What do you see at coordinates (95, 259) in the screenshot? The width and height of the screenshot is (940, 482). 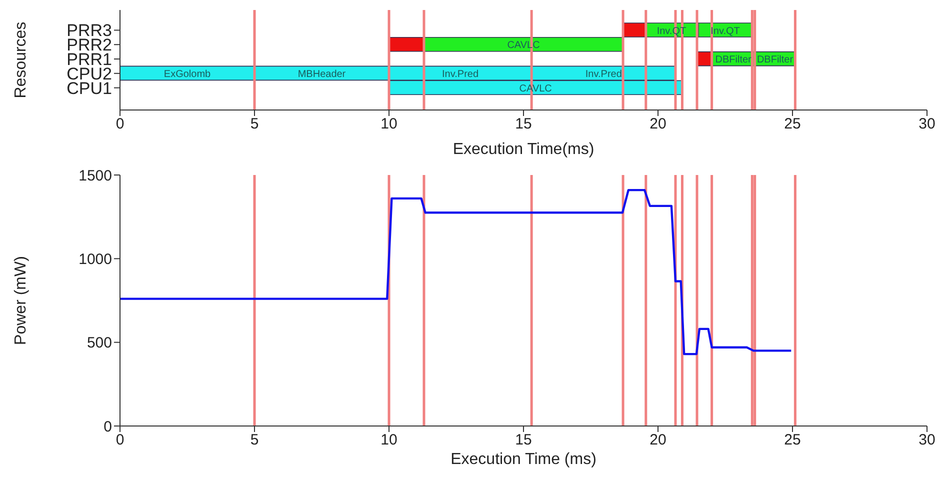 I see `y-tick-label: 1000` at bounding box center [95, 259].